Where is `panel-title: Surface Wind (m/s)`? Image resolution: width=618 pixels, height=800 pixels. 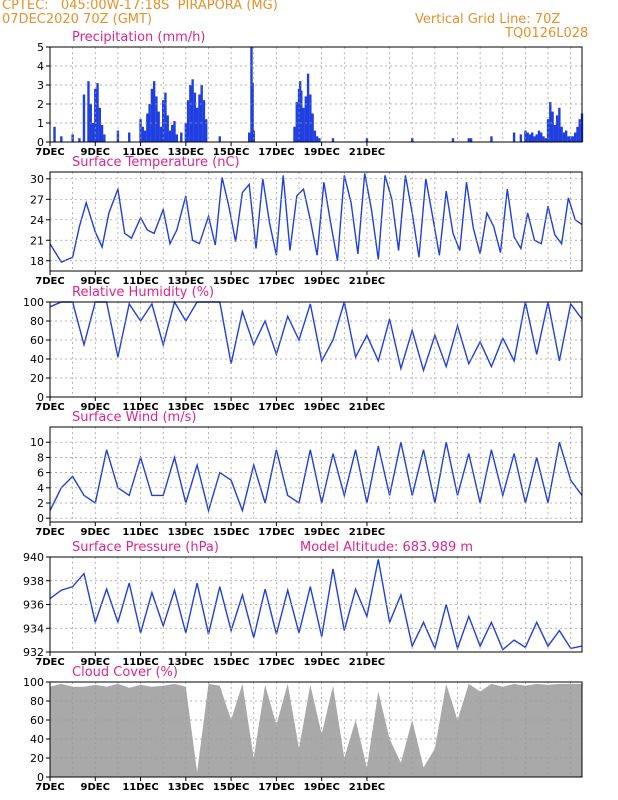
panel-title: Surface Wind (m/s) is located at coordinates (134, 417).